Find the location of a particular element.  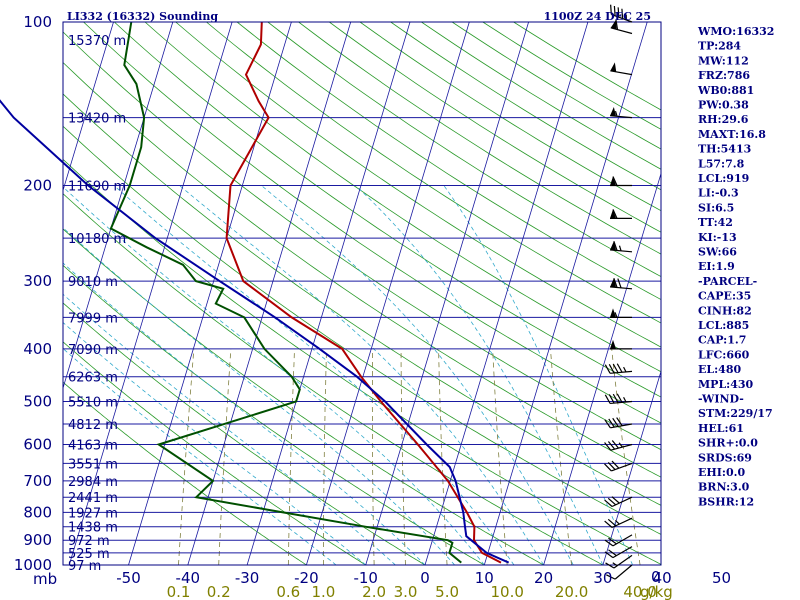

index-entry: LI:-0.3 is located at coordinates (718, 193).